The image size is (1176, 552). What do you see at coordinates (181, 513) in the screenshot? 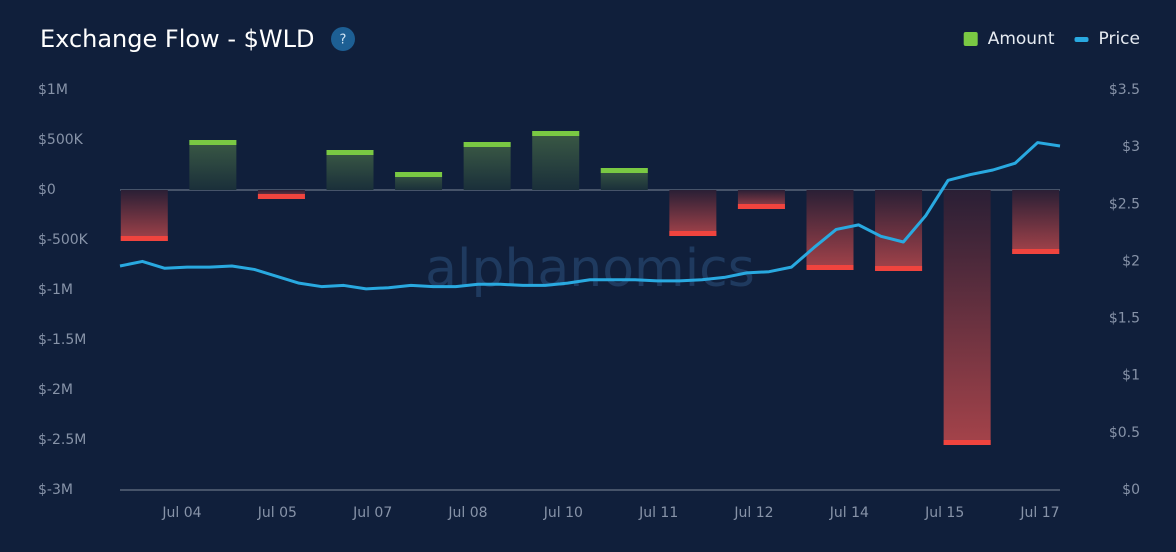
I see `x-tick-label: Jul 04` at bounding box center [181, 513].